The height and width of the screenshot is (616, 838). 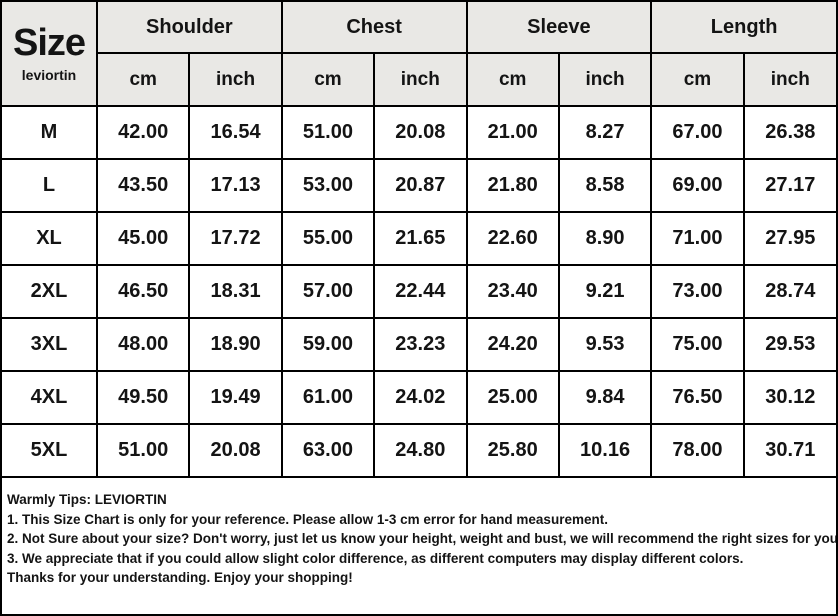 I want to click on brand-label: leviortin, so click(x=49, y=75).